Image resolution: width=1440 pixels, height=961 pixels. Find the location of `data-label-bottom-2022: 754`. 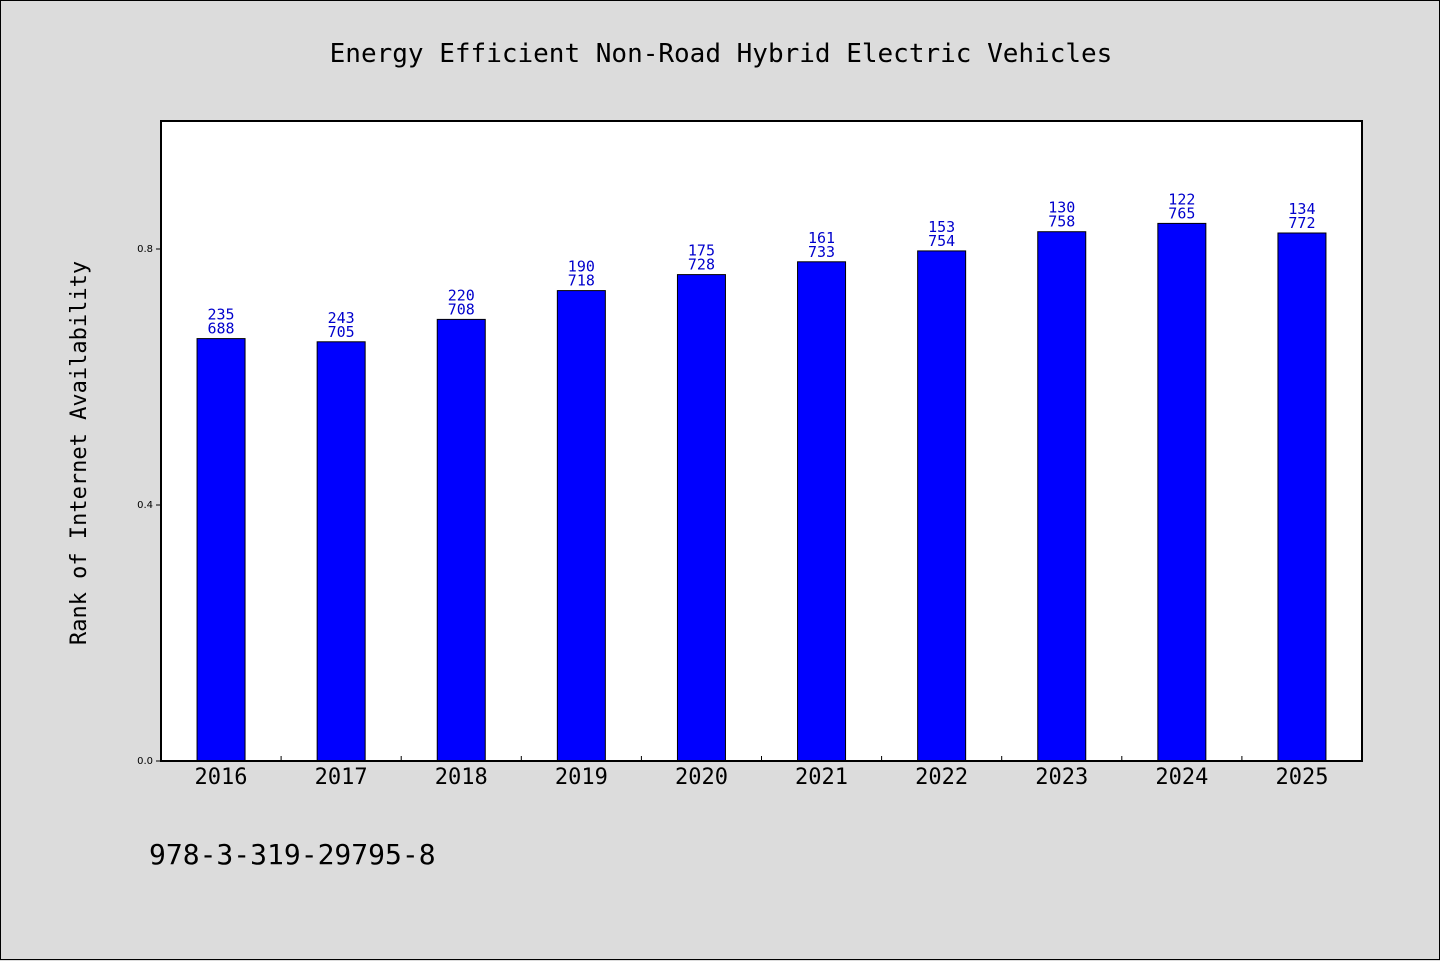

data-label-bottom-2022: 754 is located at coordinates (941, 241).